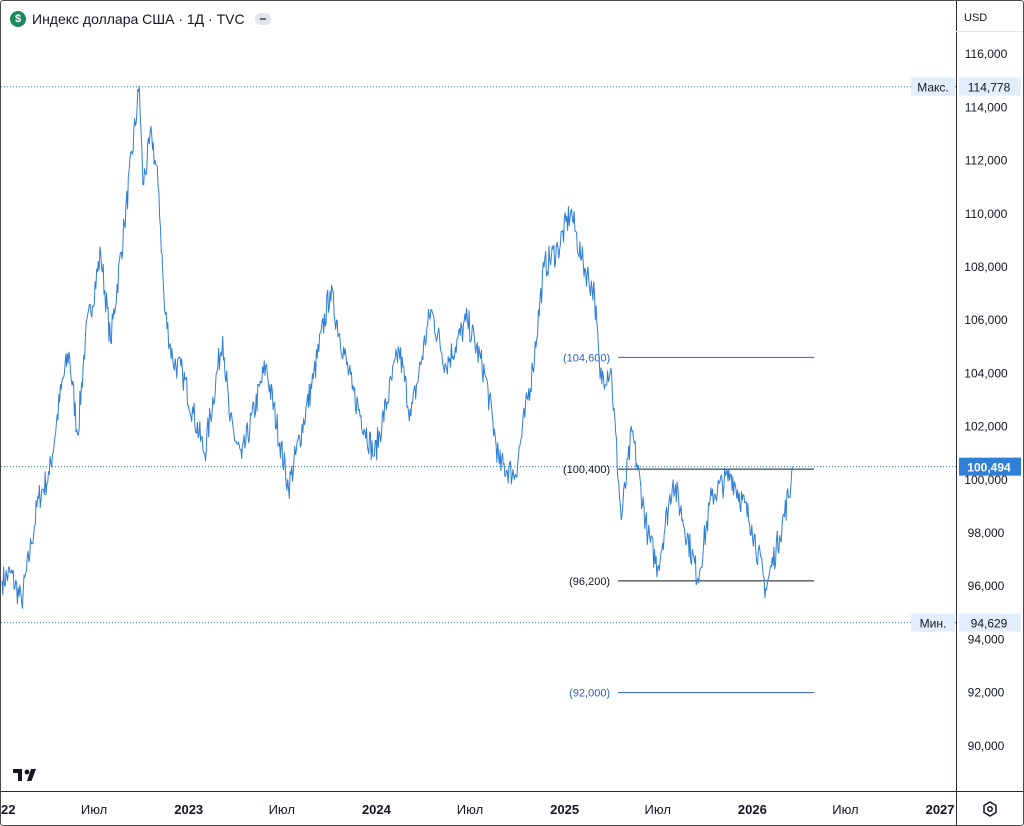  Describe the element at coordinates (986, 639) in the screenshot. I see `y-tick-label: 94,000` at that location.